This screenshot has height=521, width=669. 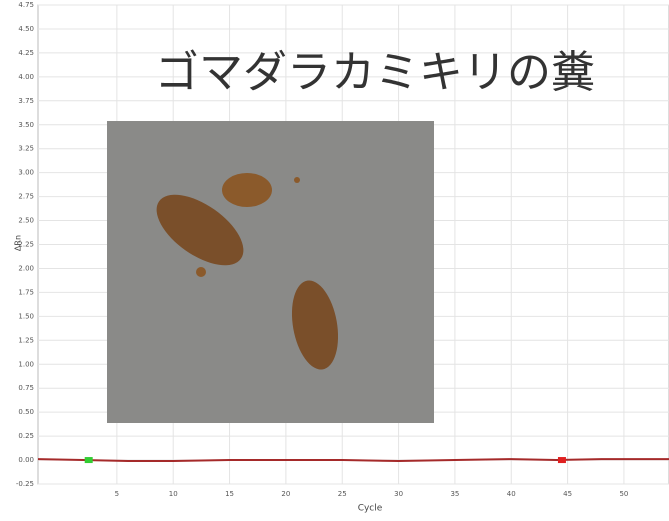 I want to click on x-tick-label: 35, so click(x=454, y=494).